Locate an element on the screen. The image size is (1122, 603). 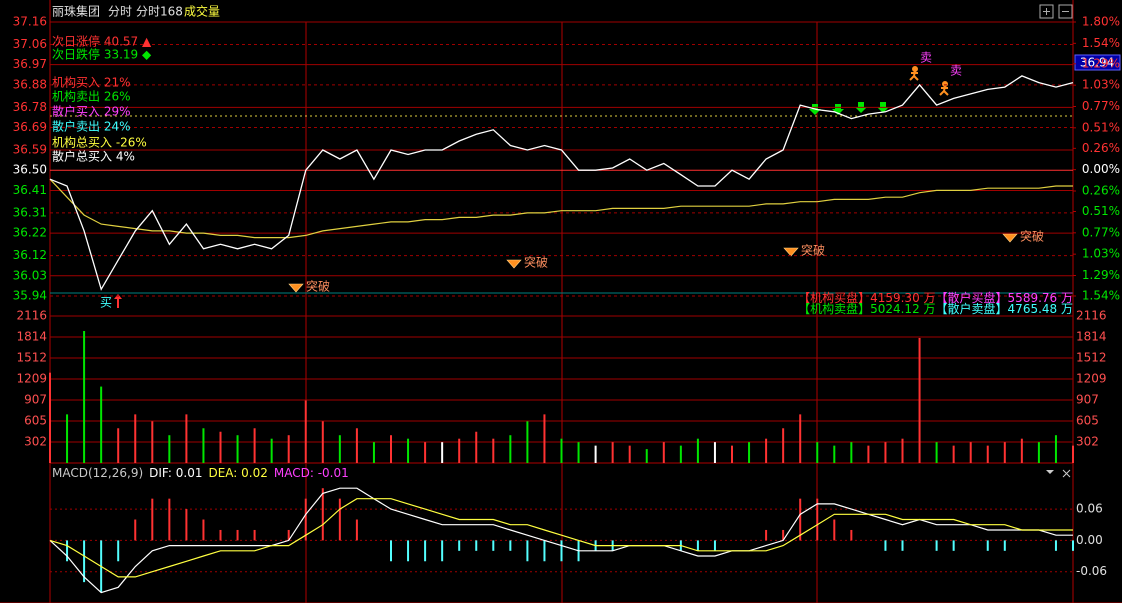
y-tick-label: 1814 is located at coordinates (31, 336).